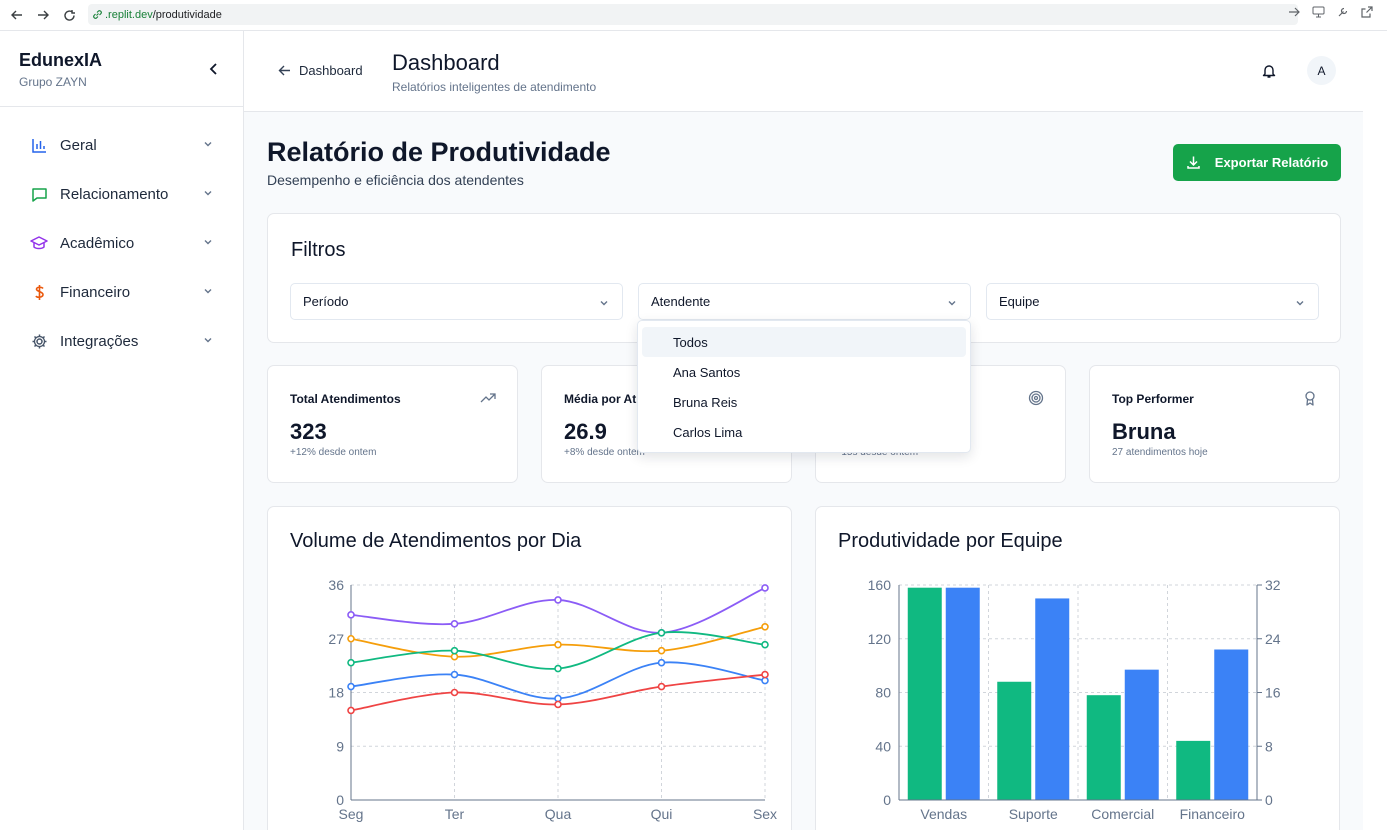 The image size is (1387, 830). I want to click on export-report-button: Exportar Relatório, so click(1257, 162).